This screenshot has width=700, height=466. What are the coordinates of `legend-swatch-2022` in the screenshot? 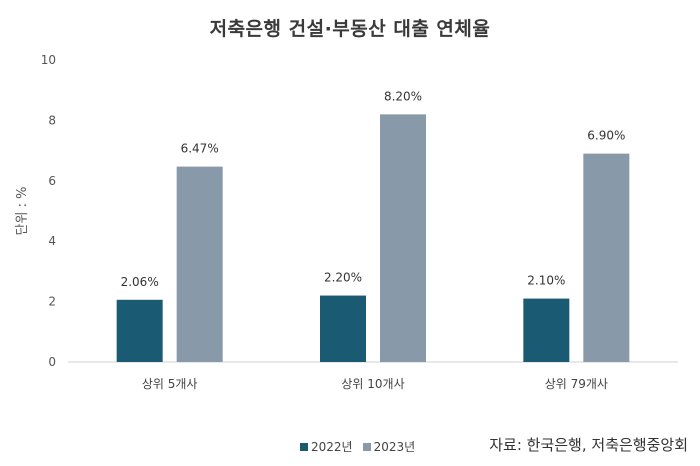 It's located at (304, 446).